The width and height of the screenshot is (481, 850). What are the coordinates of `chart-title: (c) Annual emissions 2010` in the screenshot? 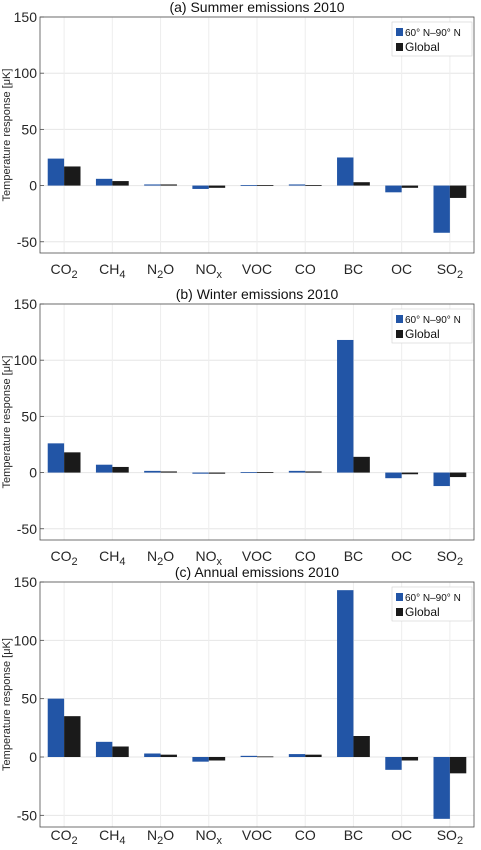 It's located at (257, 572).